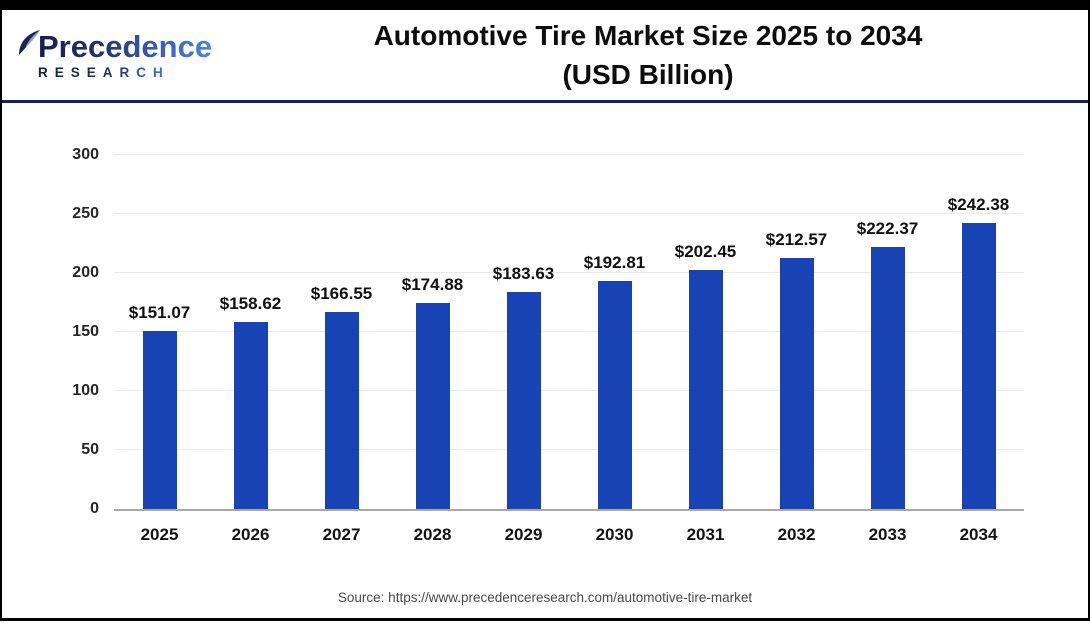 This screenshot has height=636, width=1090. Describe the element at coordinates (648, 35) in the screenshot. I see `chart-title-line1: Automotive Tire Market Size 2025 to 2034` at that location.